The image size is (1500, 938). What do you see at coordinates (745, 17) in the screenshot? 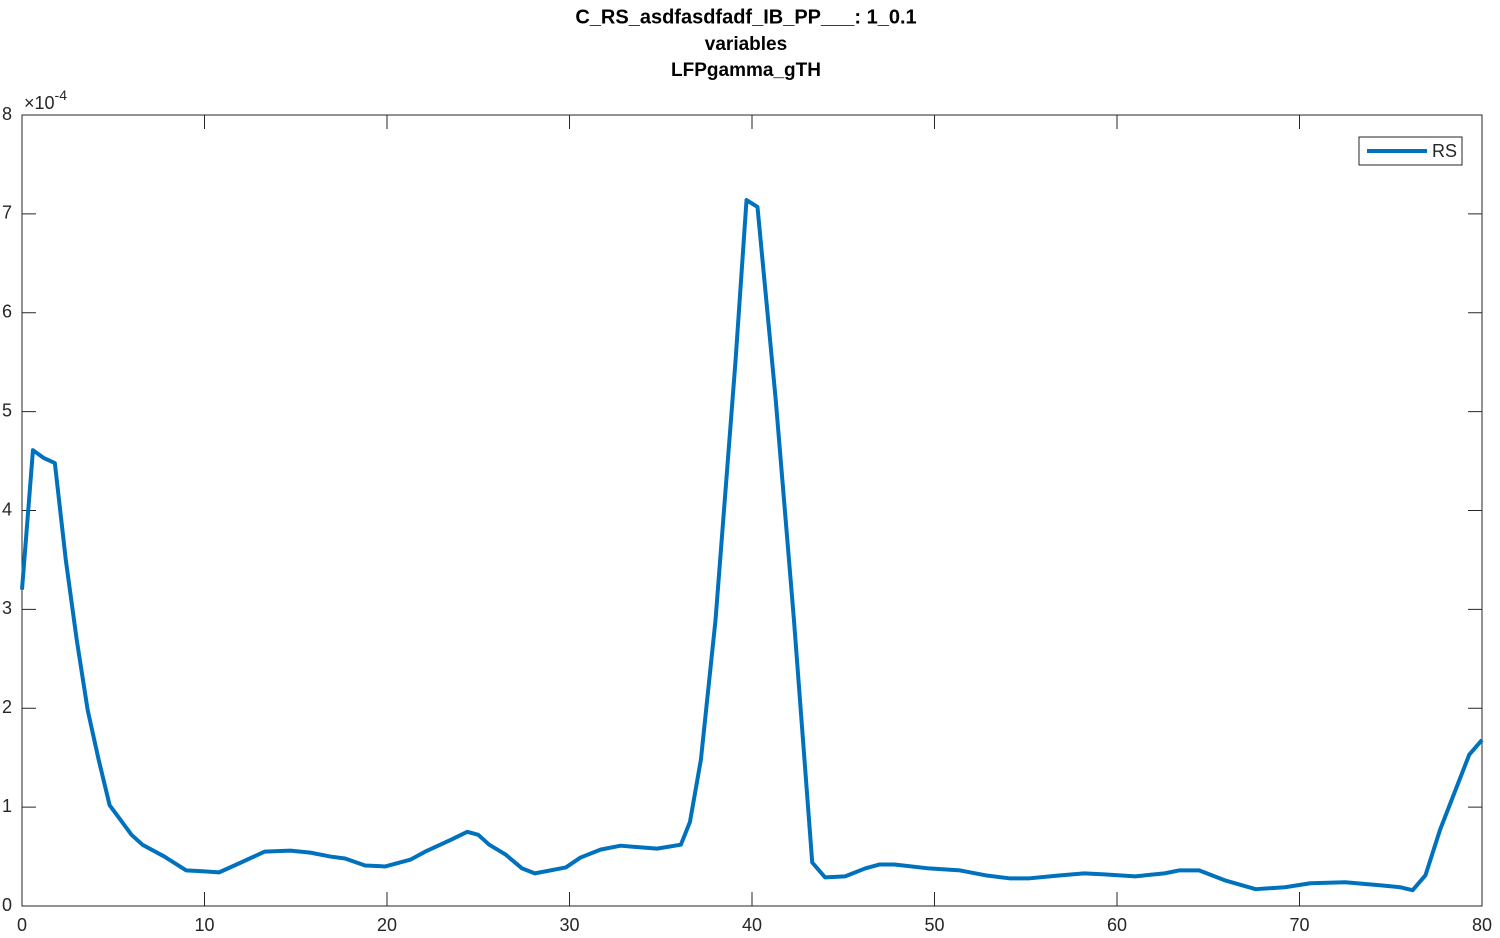
I see `chart-title: C_RS_asdfasdfadf_IB_PP___: 1_0.1` at bounding box center [745, 17].